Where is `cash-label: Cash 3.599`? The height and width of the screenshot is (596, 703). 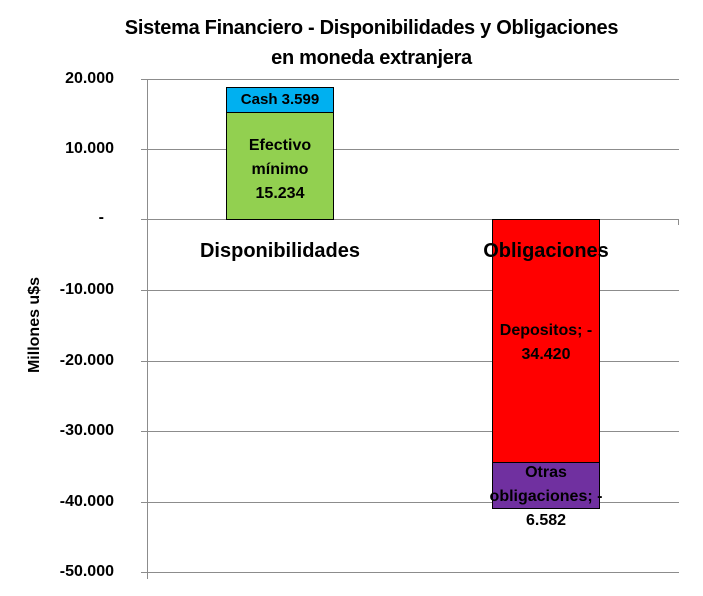 cash-label: Cash 3.599 is located at coordinates (280, 99).